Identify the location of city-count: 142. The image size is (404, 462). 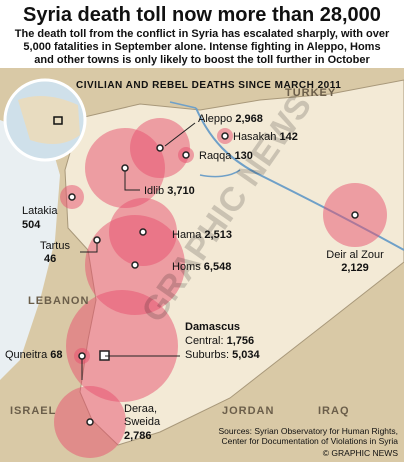
(288, 137).